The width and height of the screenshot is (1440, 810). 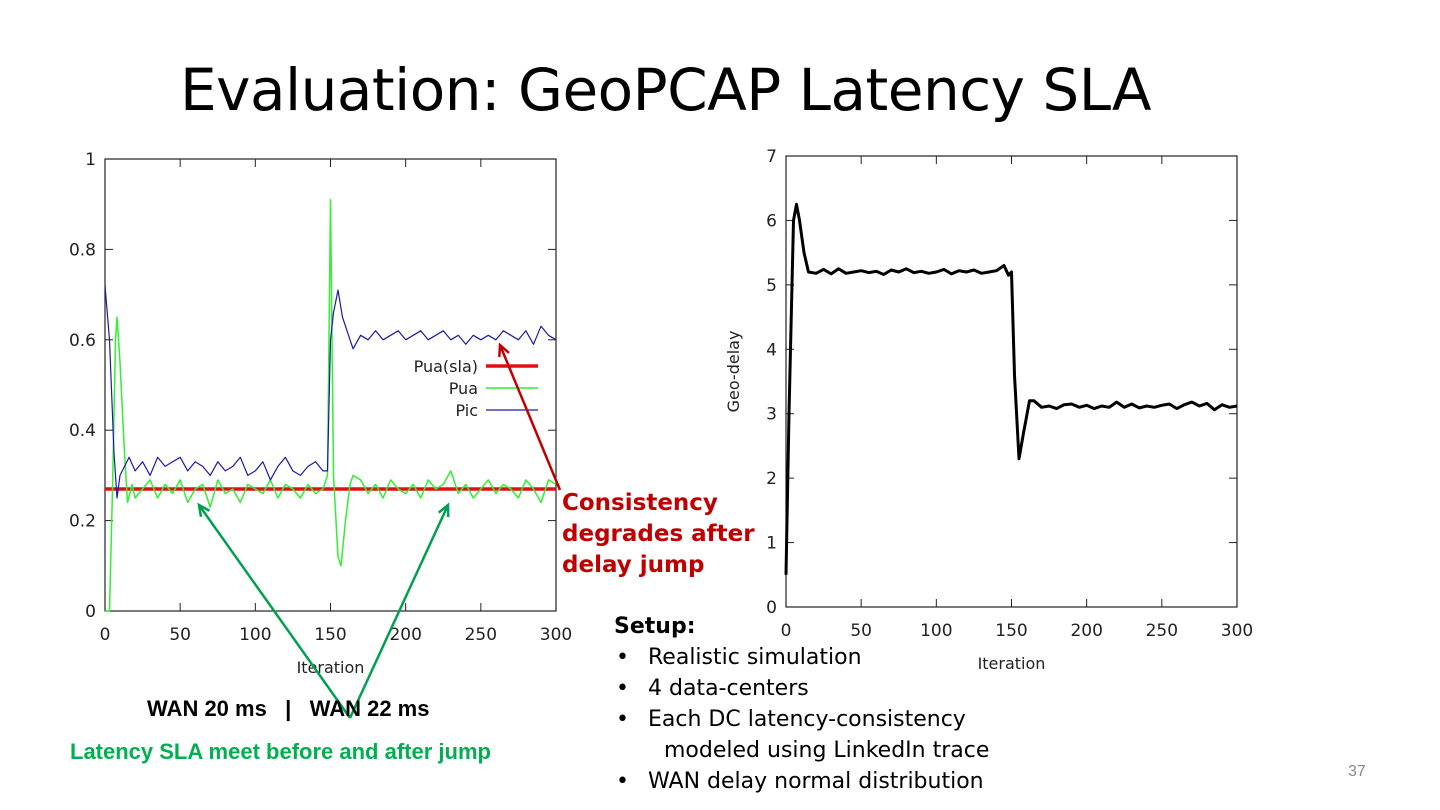 What do you see at coordinates (936, 631) in the screenshot?
I see `right-xtick-label: 100` at bounding box center [936, 631].